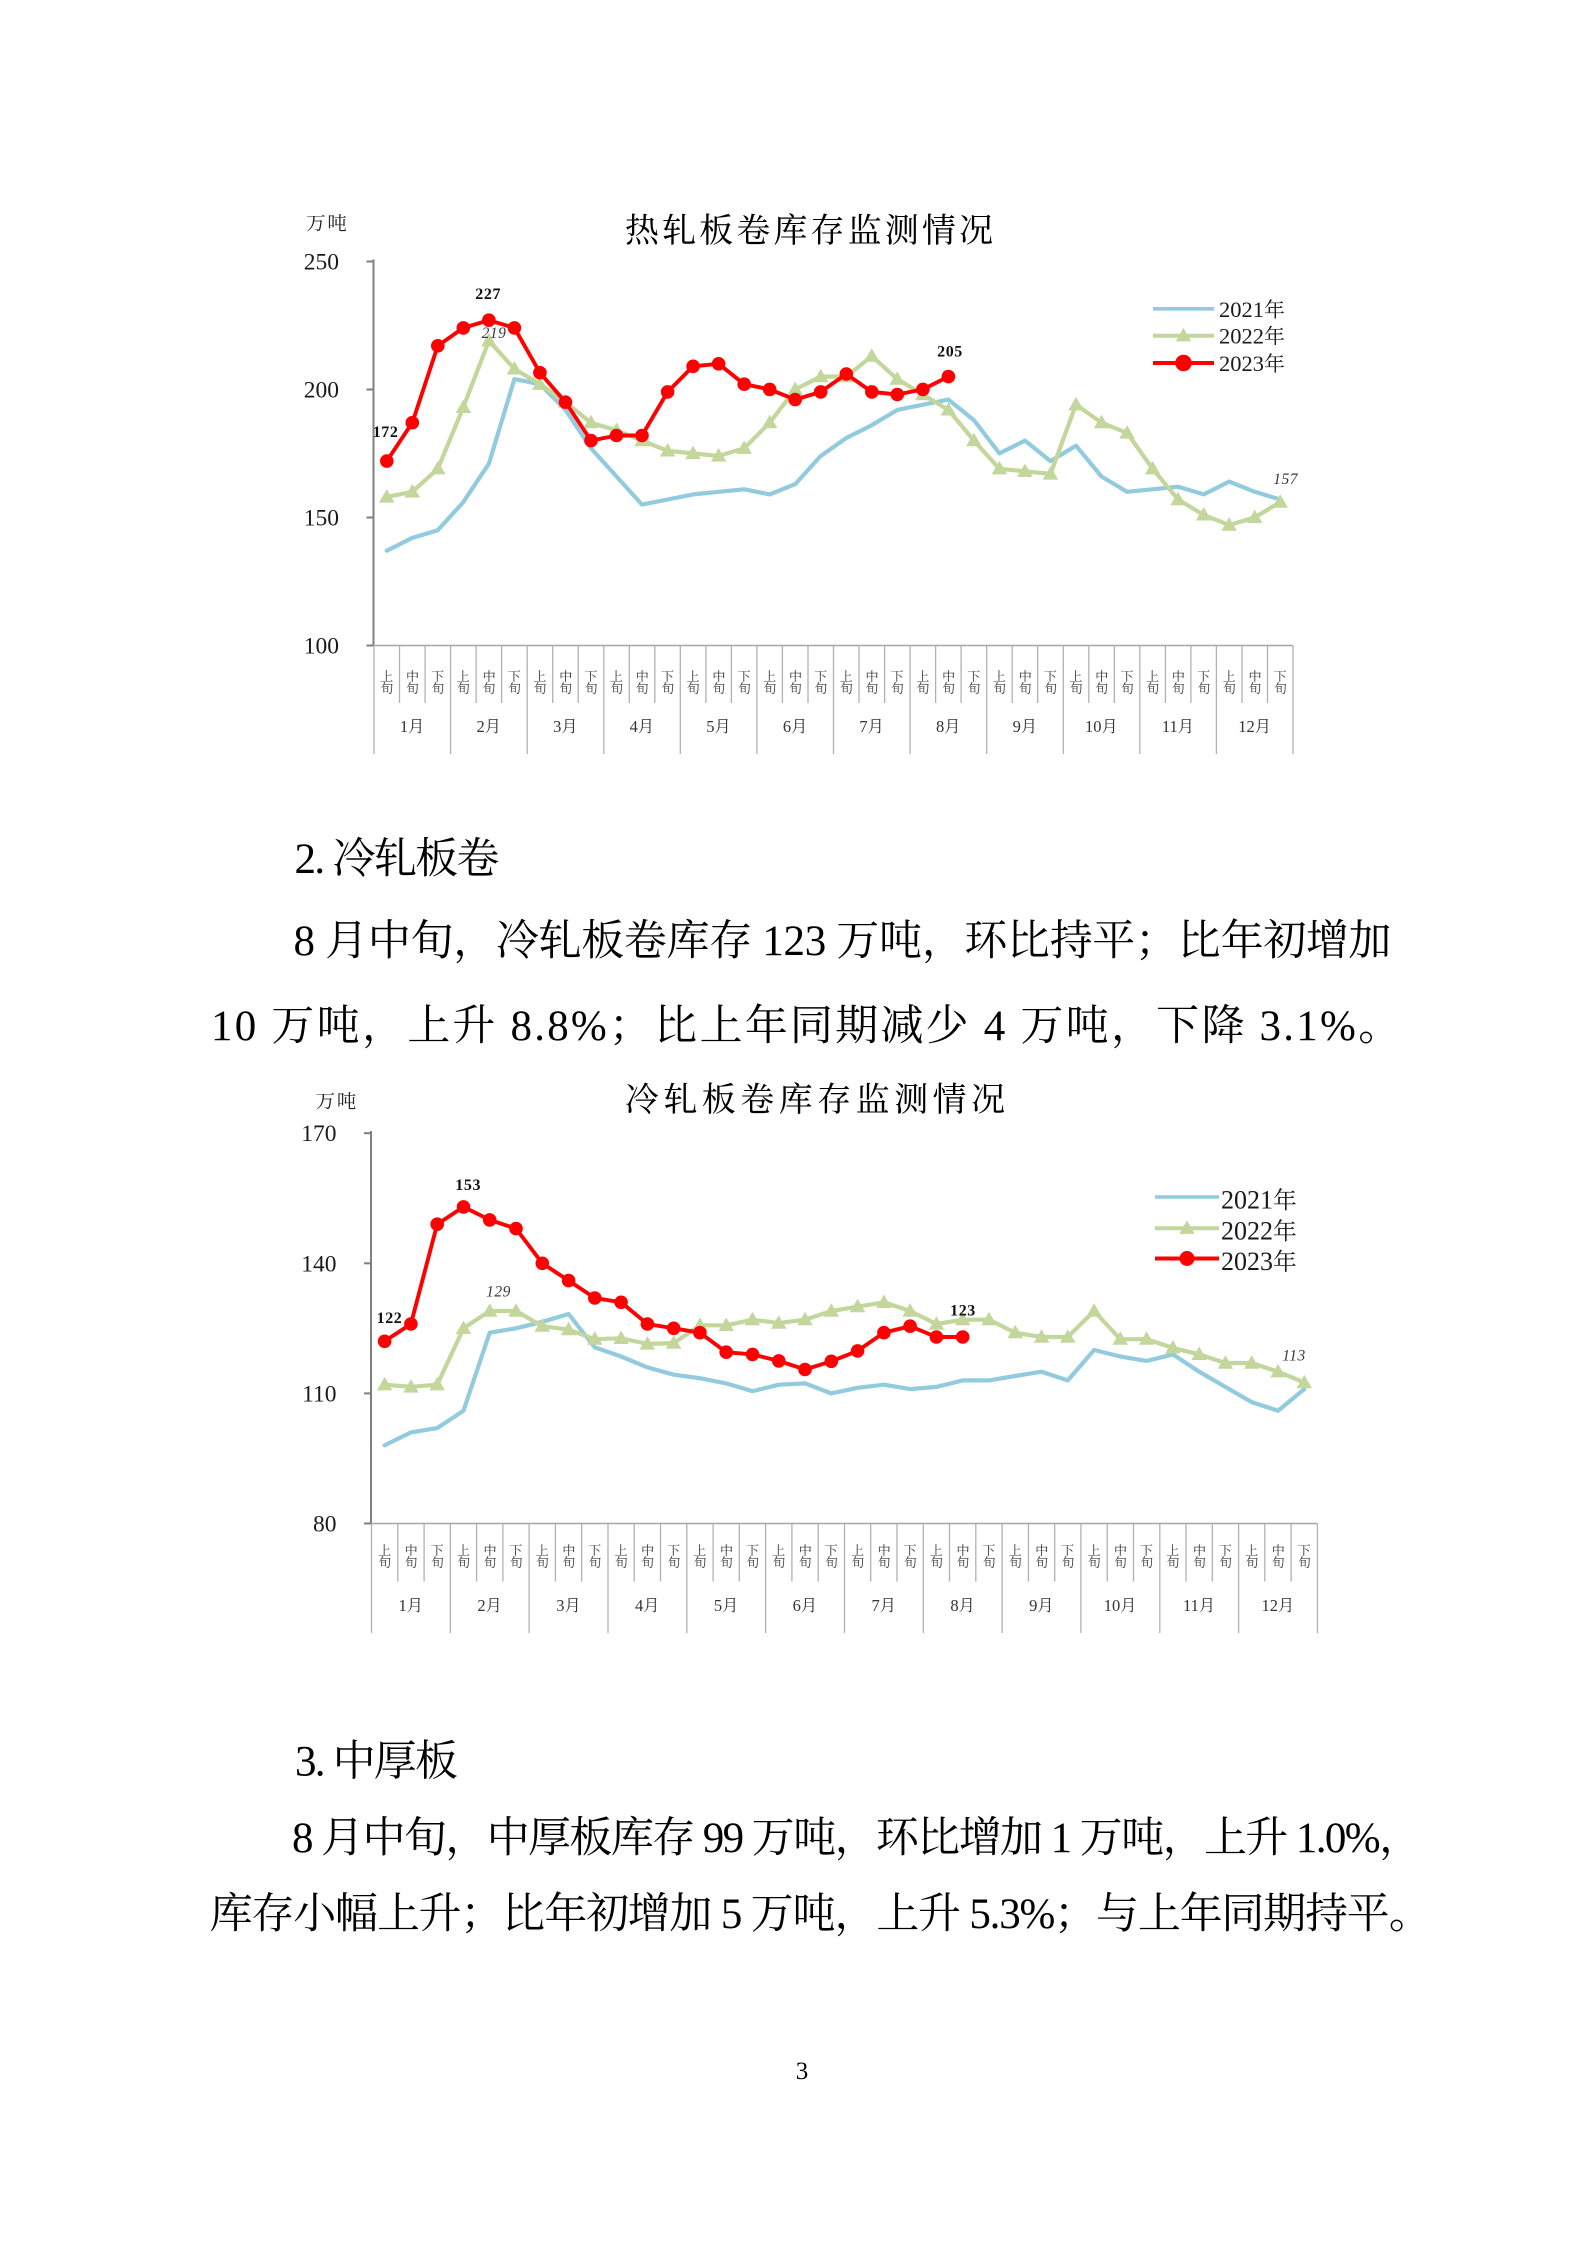 The width and height of the screenshot is (1587, 2245). Describe the element at coordinates (809, 227) in the screenshot. I see `svg-text: 热轧板卷库存监测情况` at that location.